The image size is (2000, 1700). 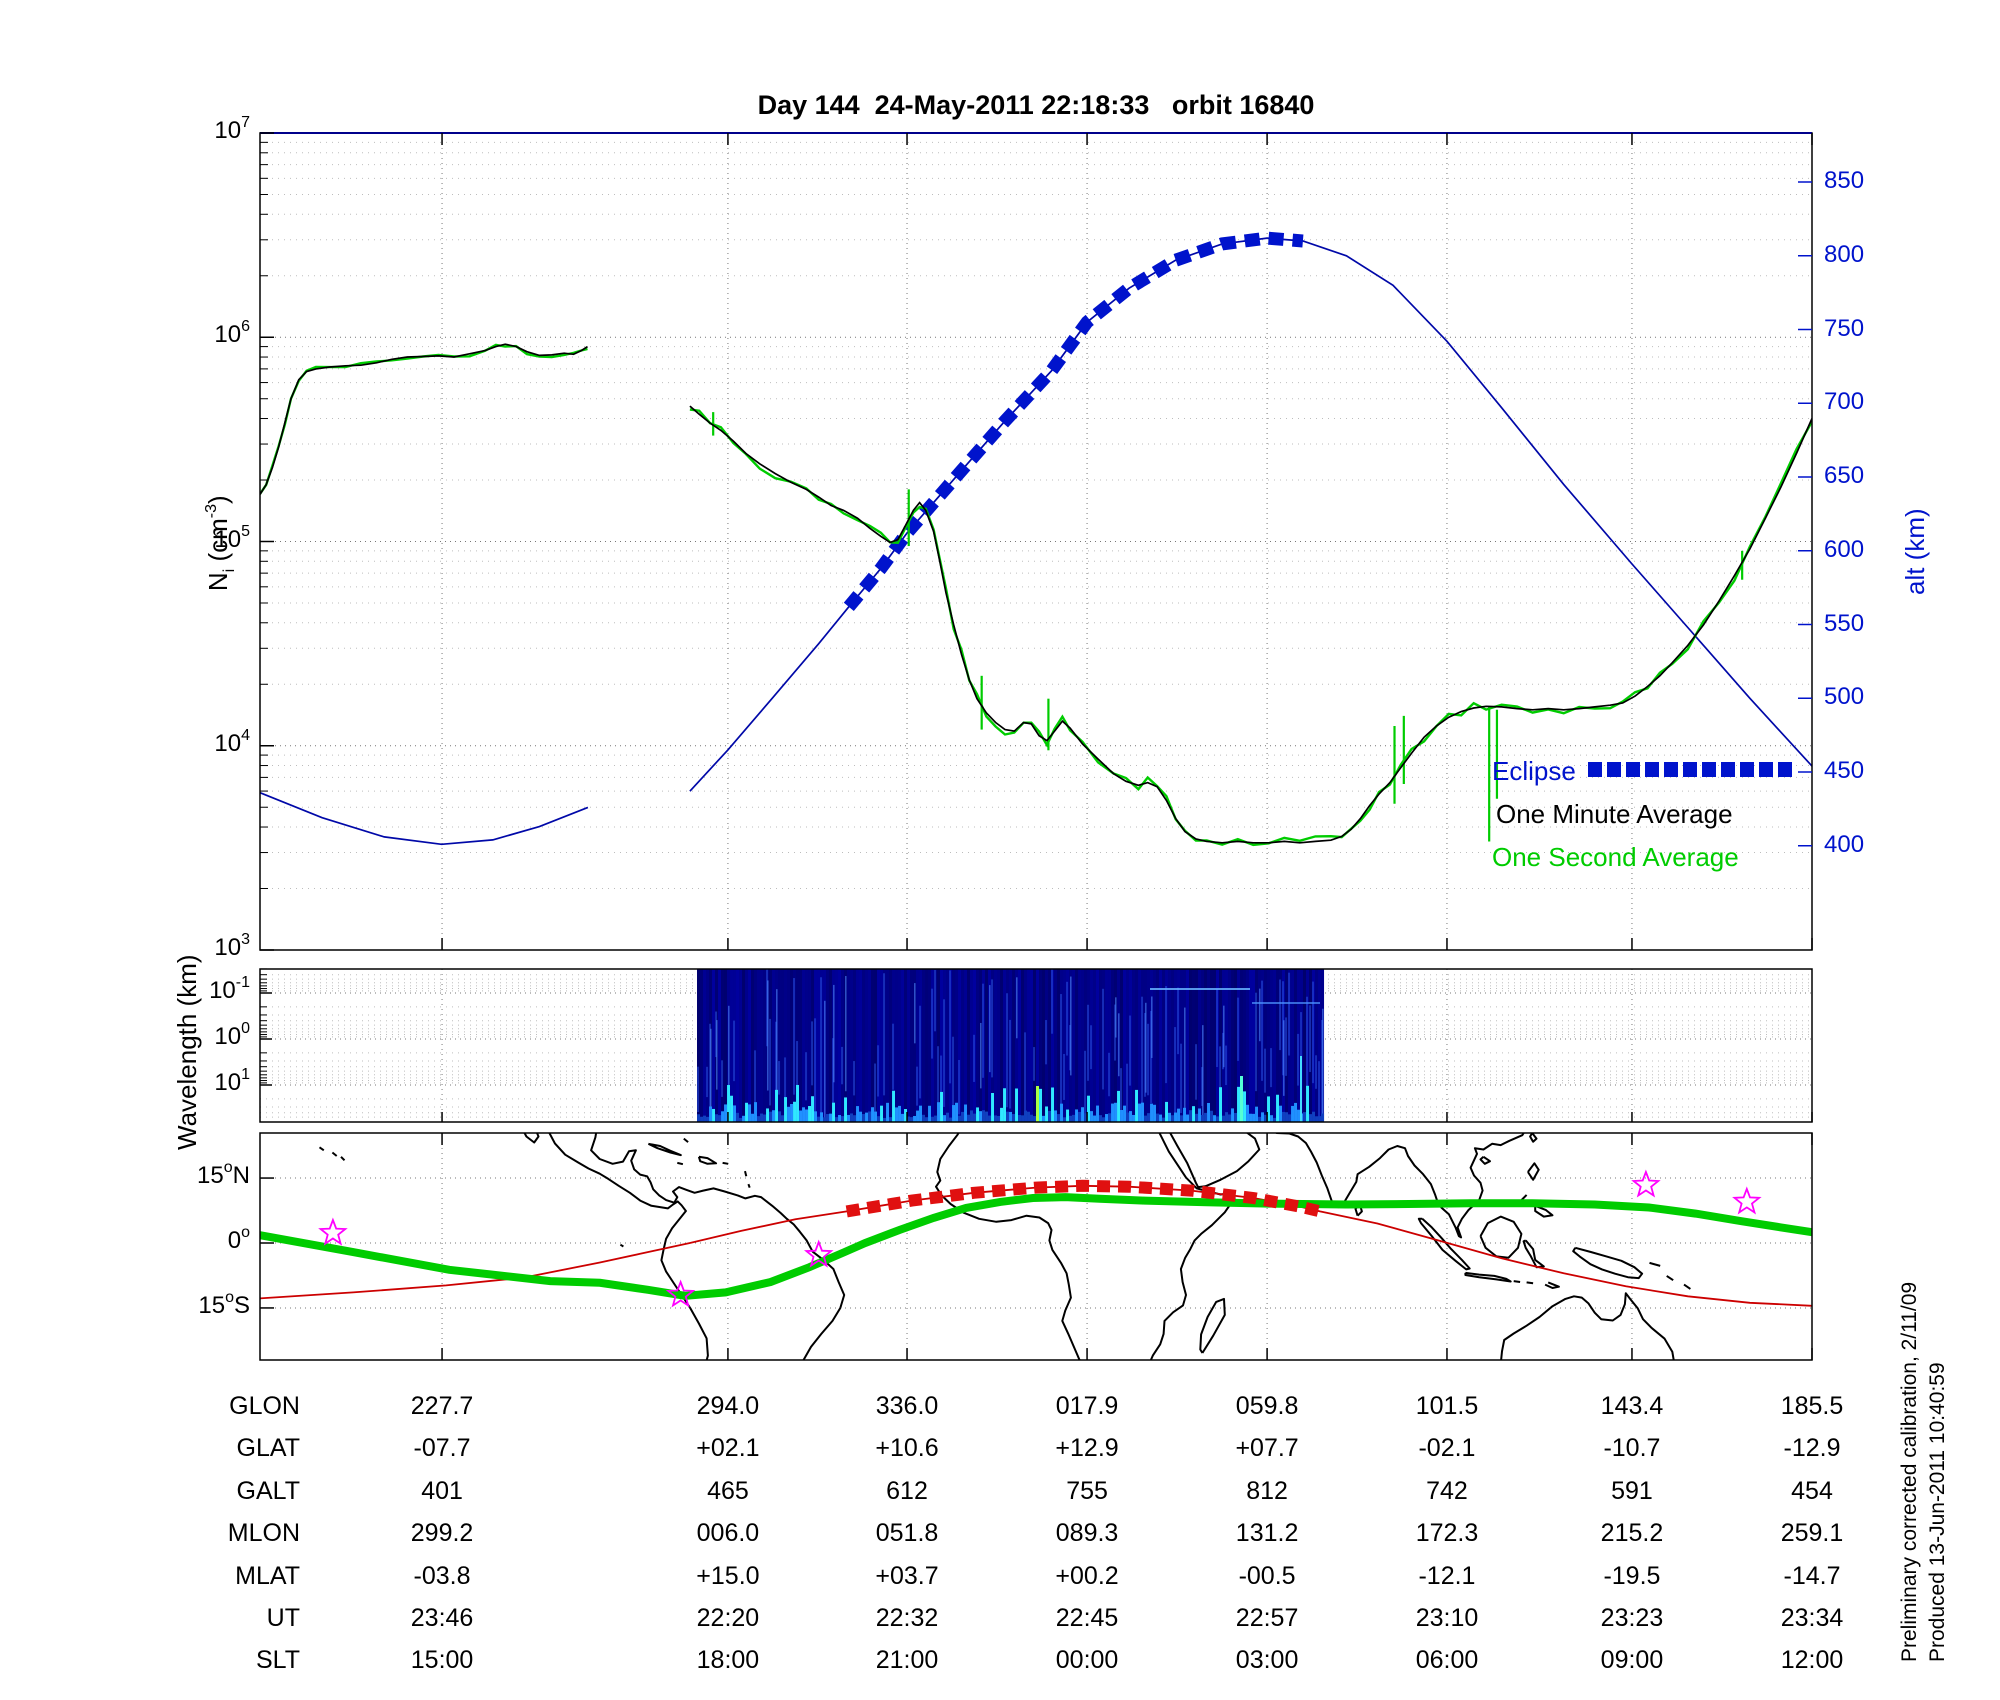 I want to click on map-group, so click(x=1036, y=1246).